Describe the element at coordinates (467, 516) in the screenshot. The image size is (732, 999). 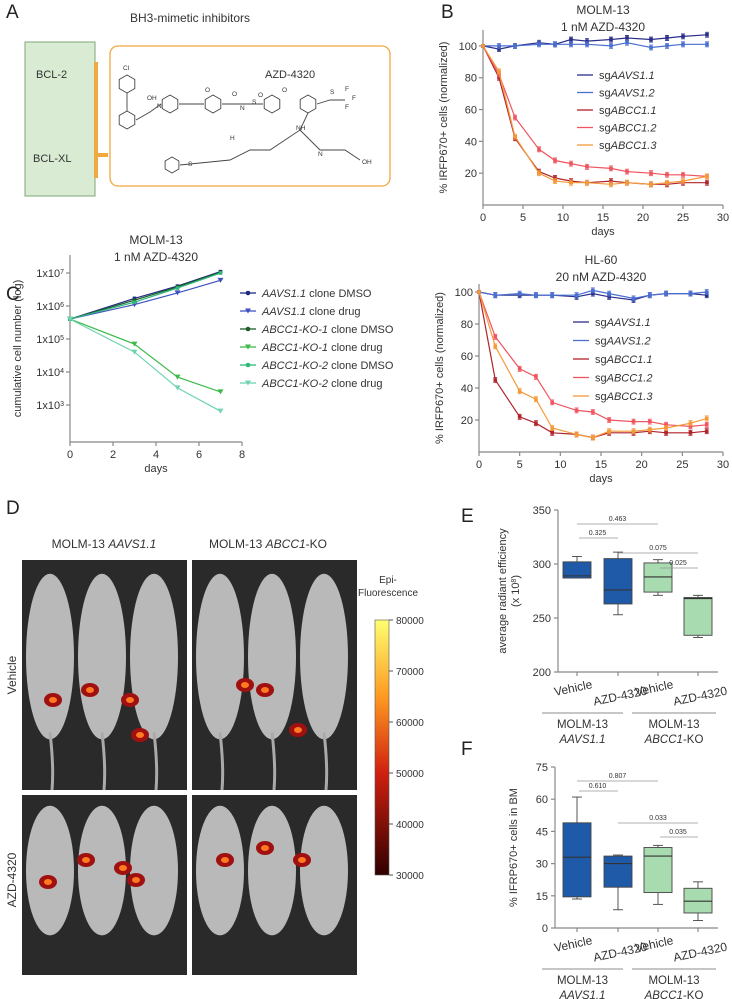
I see `panel-letter-e: E` at that location.